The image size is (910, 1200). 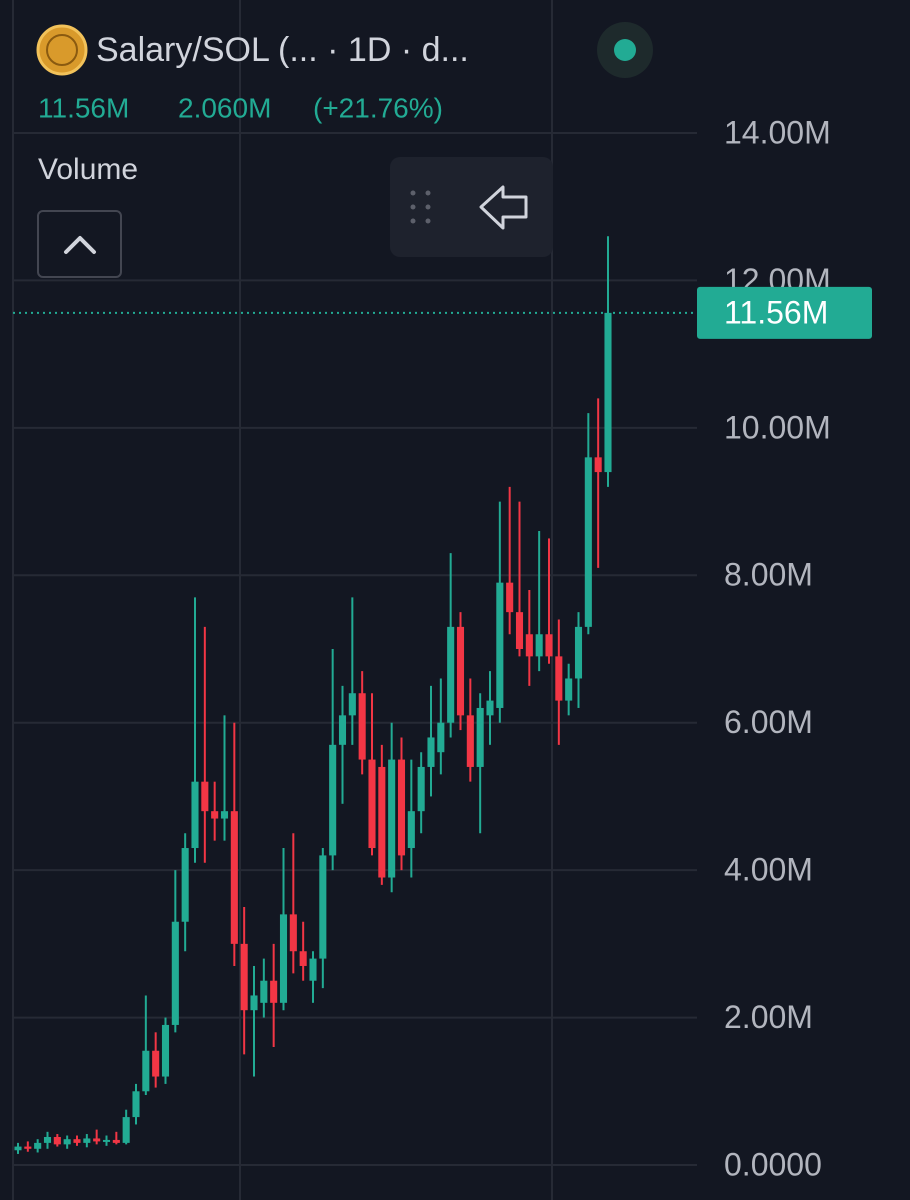 What do you see at coordinates (777, 132) in the screenshot?
I see `y-tick-label: 14.00M` at bounding box center [777, 132].